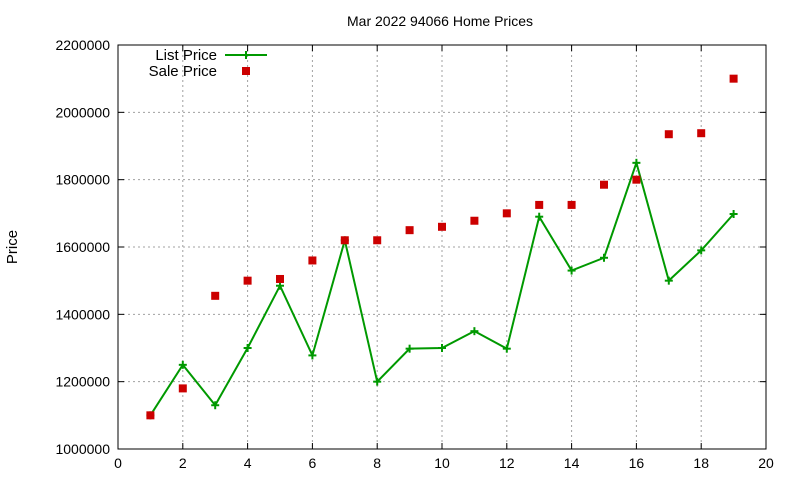 This screenshot has width=800, height=480. I want to click on x-tick-label: 14, so click(572, 463).